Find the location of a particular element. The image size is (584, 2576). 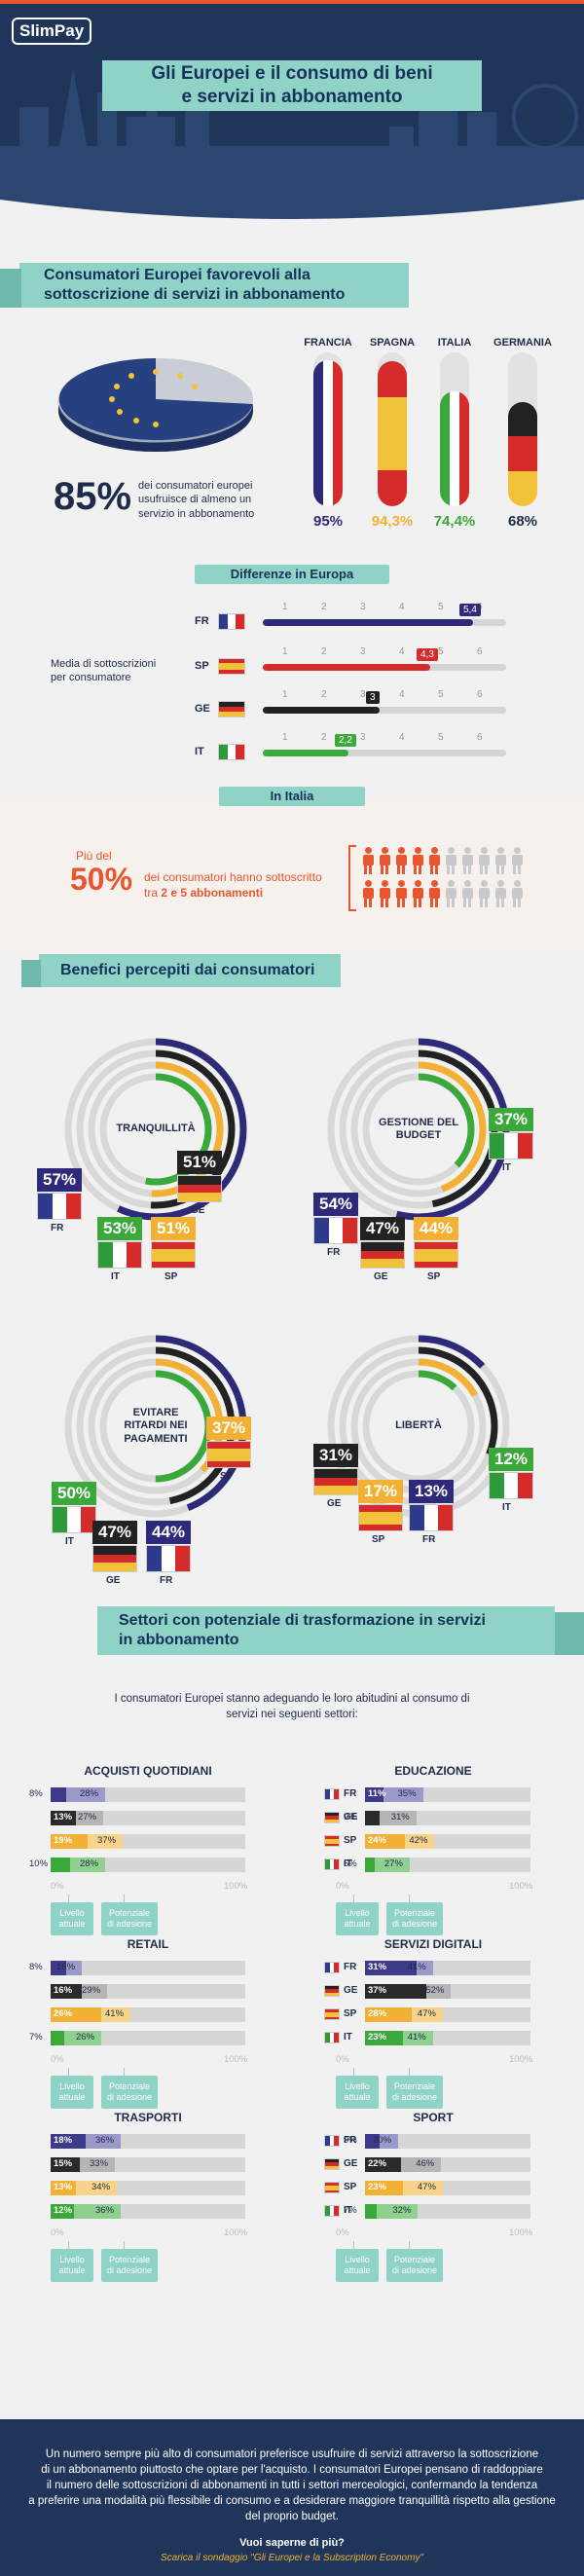

page-title-line2: e servizi in abbonamento is located at coordinates (292, 97).